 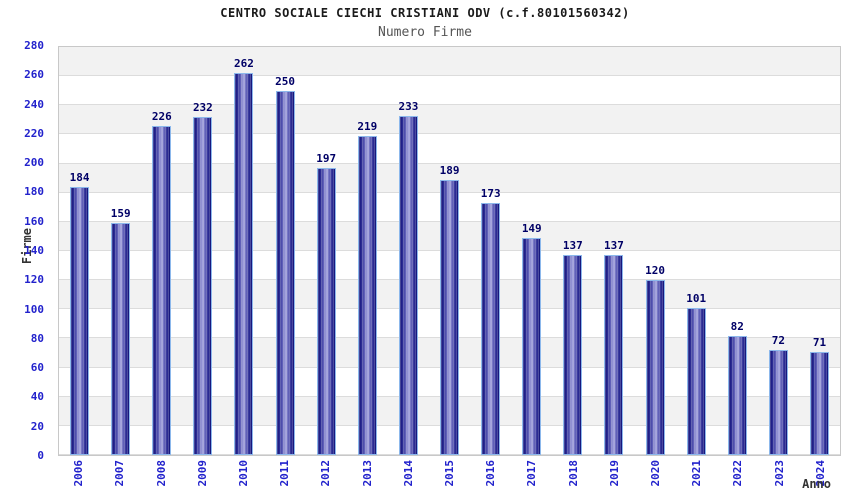 I want to click on y-tick-label: 280, so click(x=34, y=45).